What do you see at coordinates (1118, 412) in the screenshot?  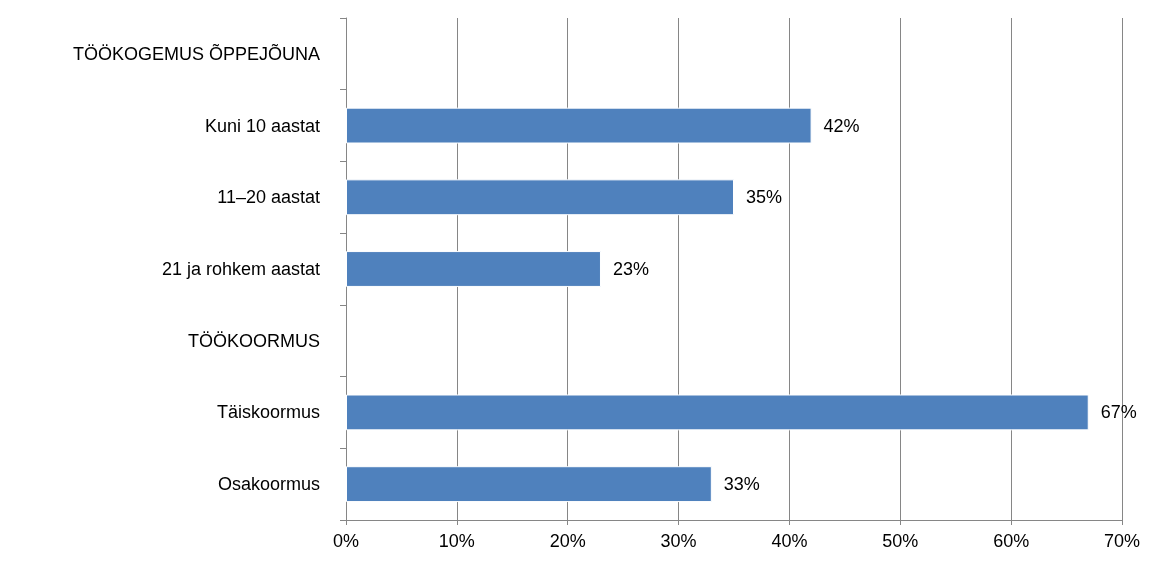 I see `data-label: 67%` at bounding box center [1118, 412].